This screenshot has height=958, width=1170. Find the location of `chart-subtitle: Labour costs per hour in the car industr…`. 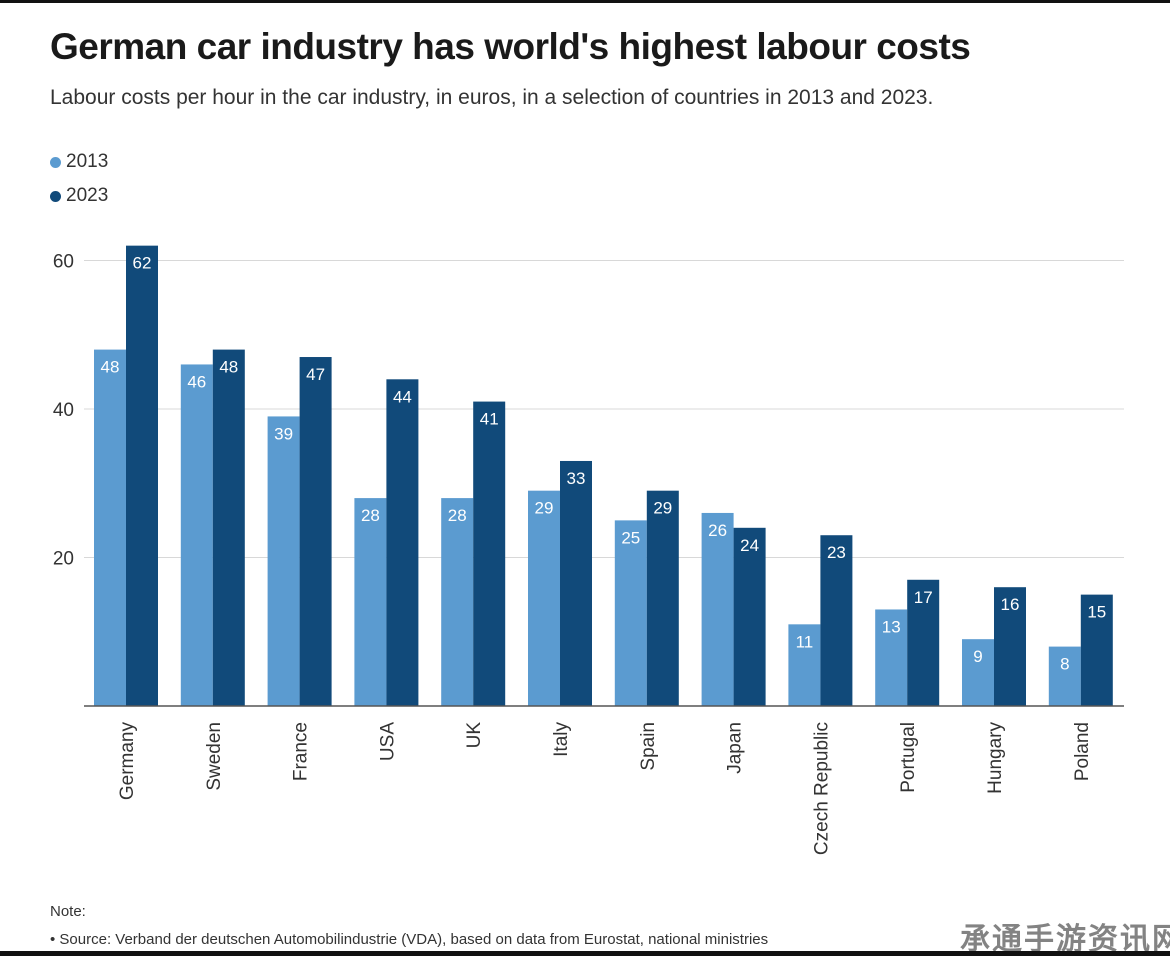

chart-subtitle: Labour costs per hour in the car industr… is located at coordinates (492, 97).